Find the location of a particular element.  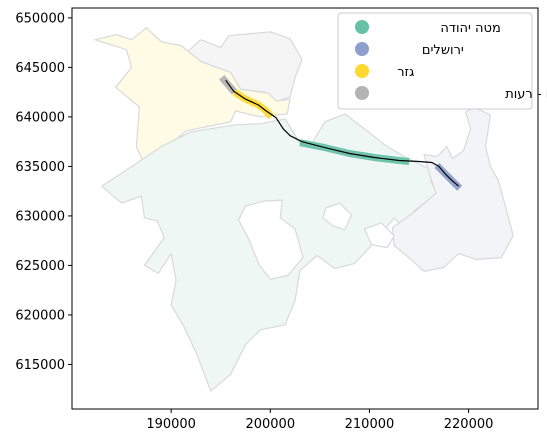

legend-label: מטה יהודה is located at coordinates (470, 28).